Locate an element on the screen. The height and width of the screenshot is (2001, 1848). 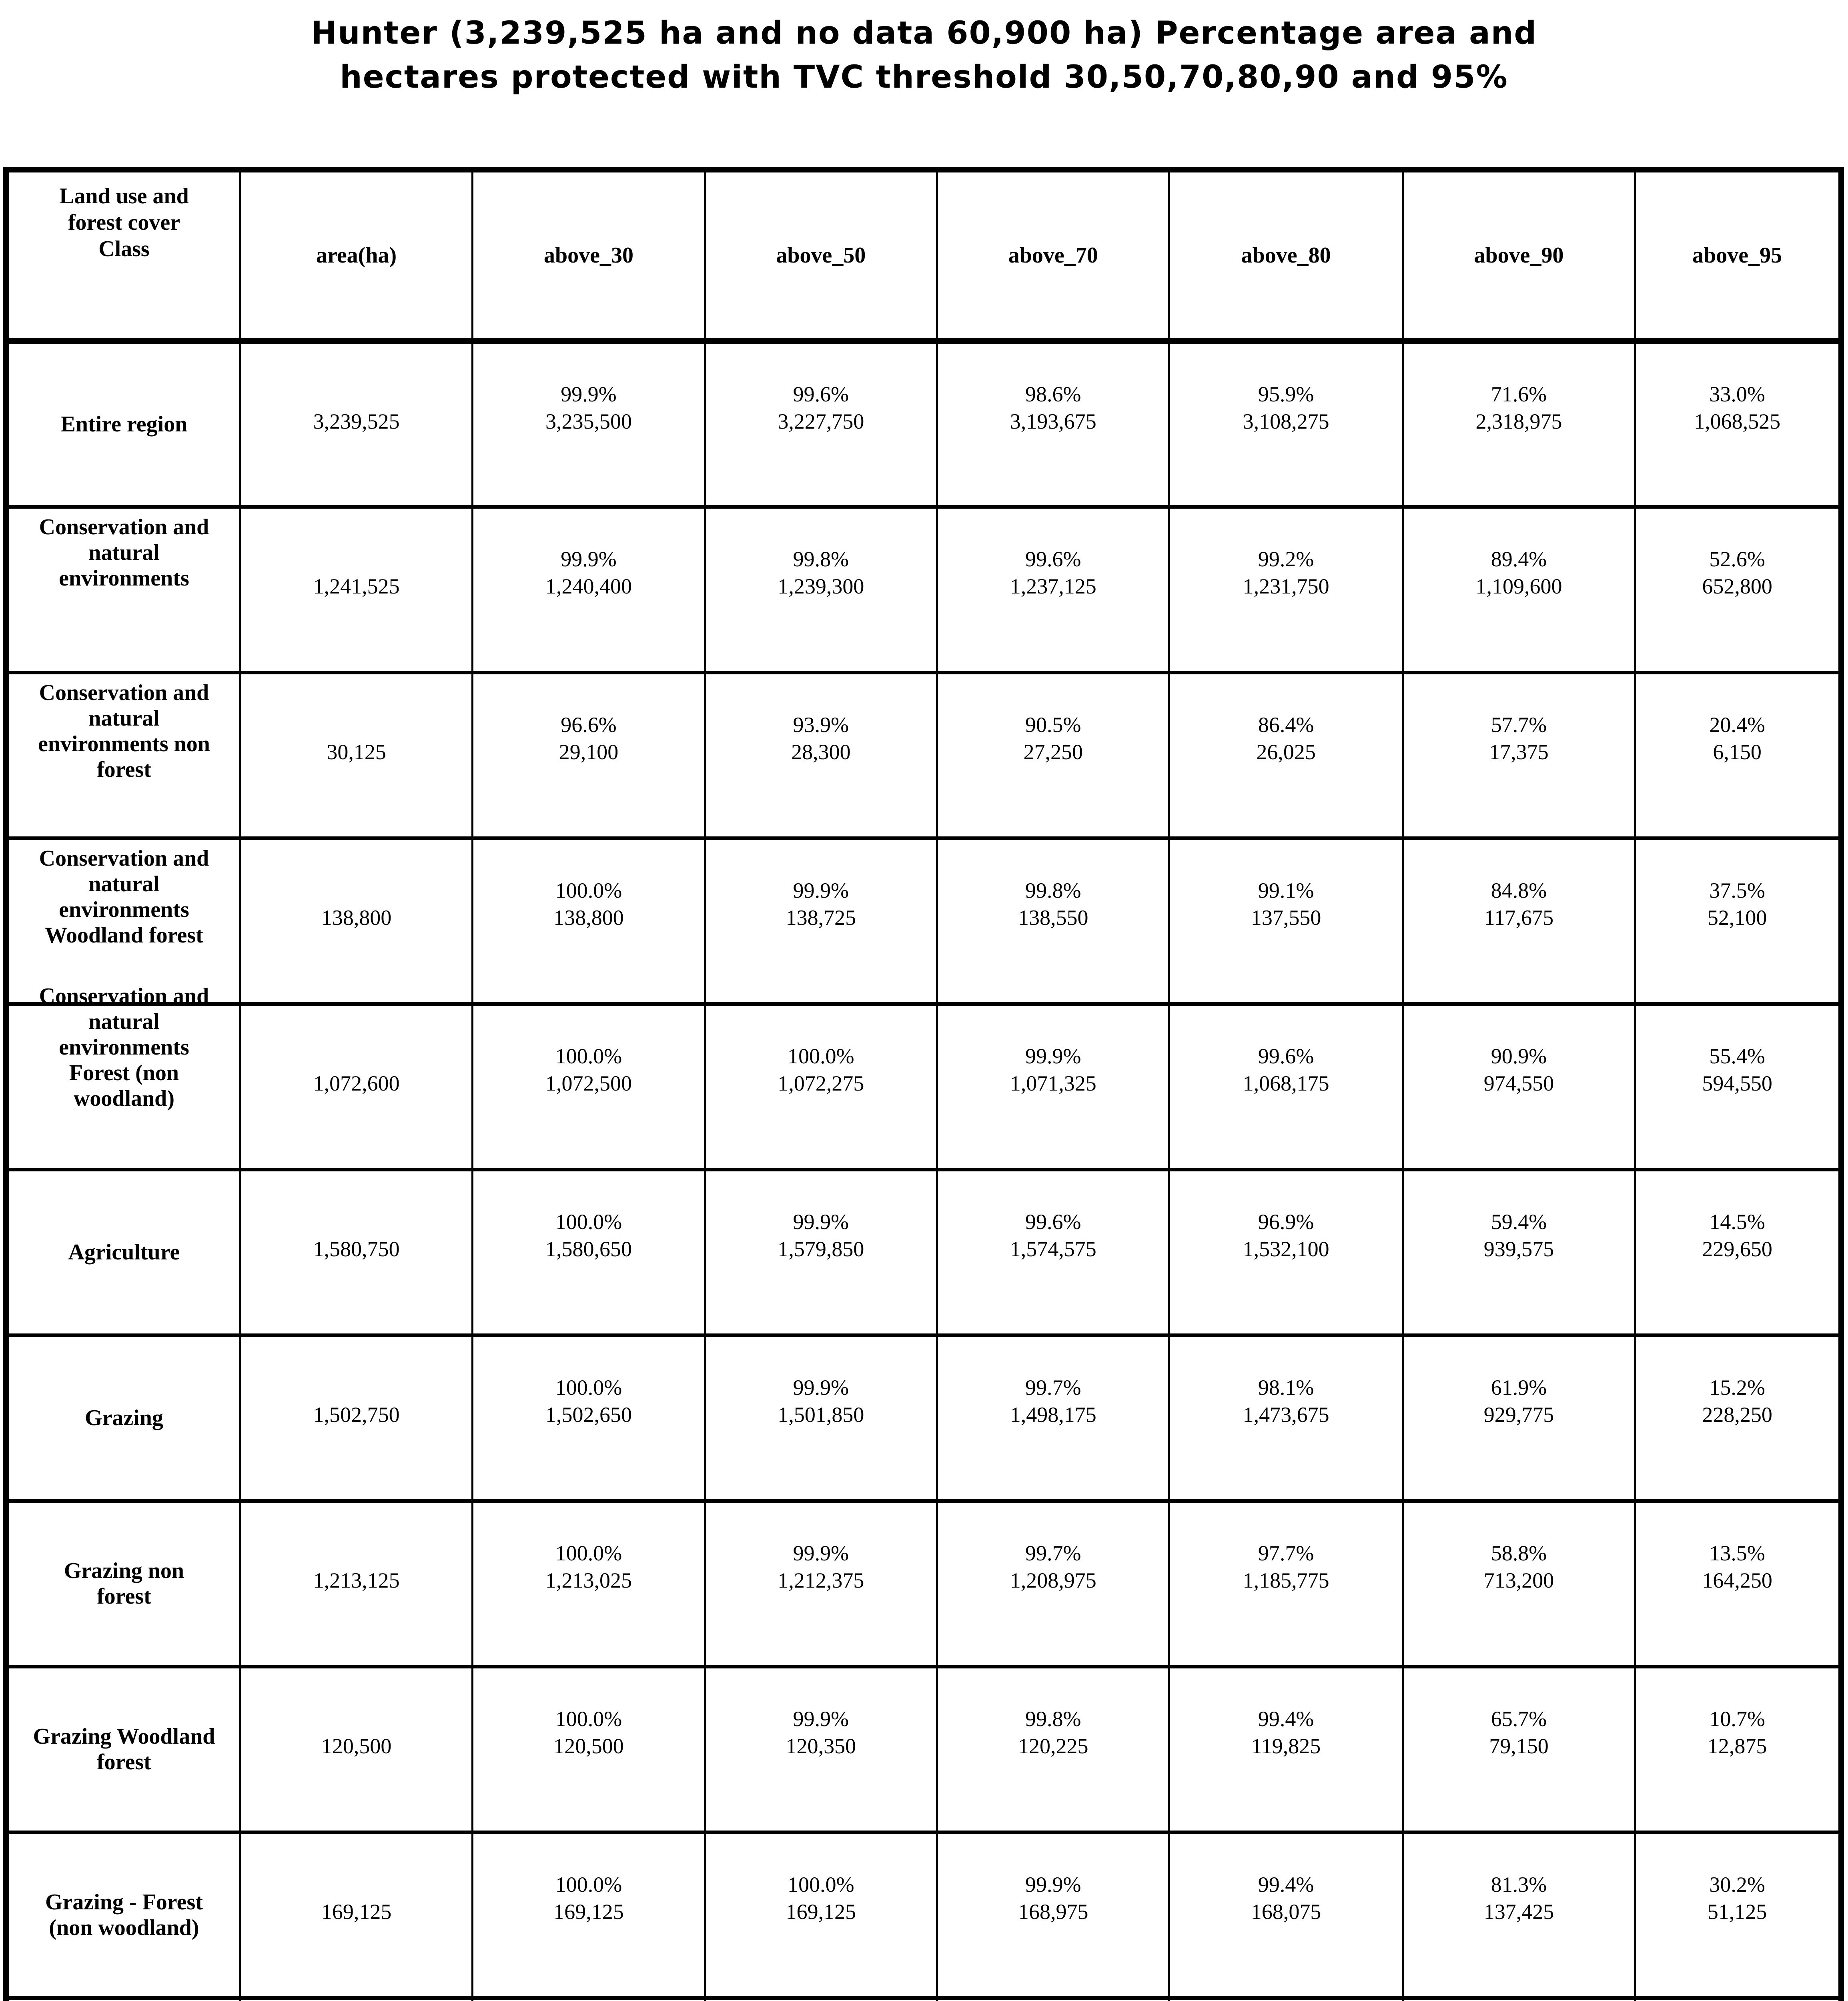
percent-value: 98.1% is located at coordinates (1286, 1387).